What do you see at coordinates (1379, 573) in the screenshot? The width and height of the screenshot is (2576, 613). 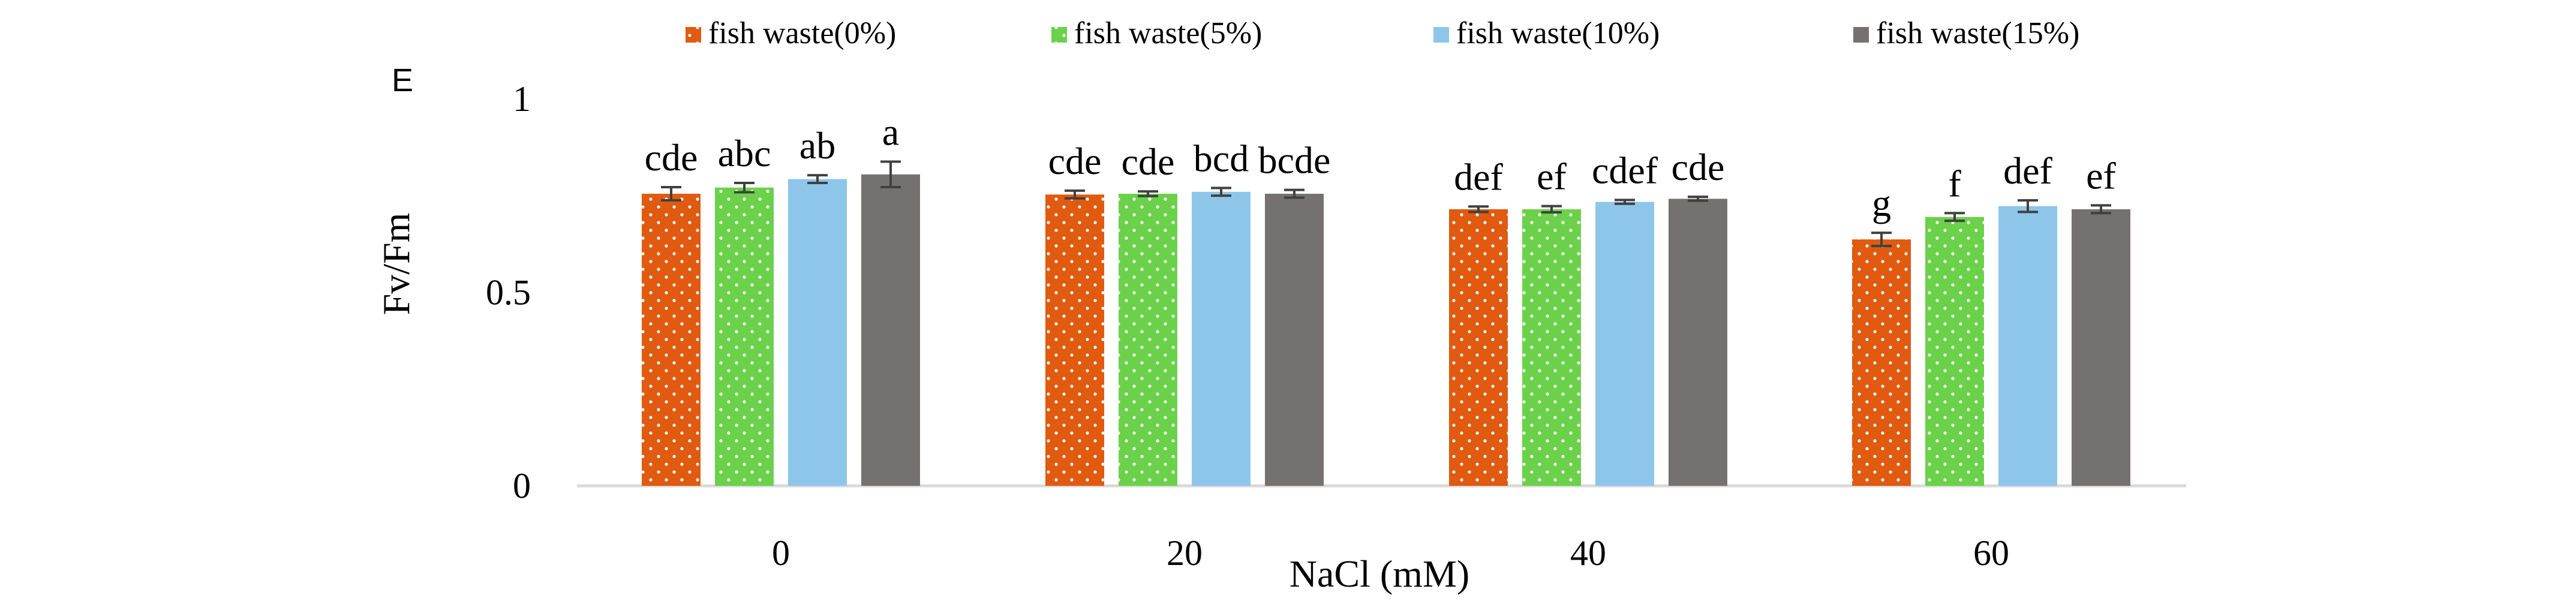 I see `x-axis-label: NaCl (mM)` at bounding box center [1379, 573].